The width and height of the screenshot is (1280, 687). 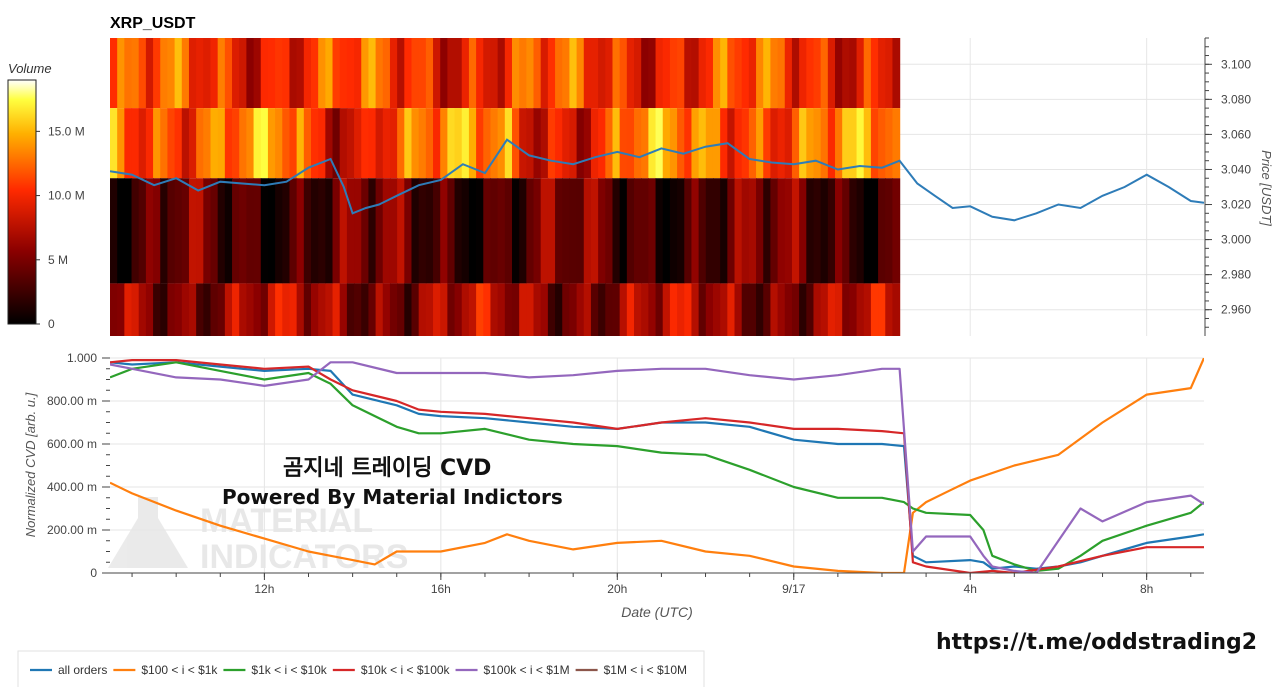 I want to click on telegram-link: https://t.me/oddstrading2, so click(x=1097, y=642).